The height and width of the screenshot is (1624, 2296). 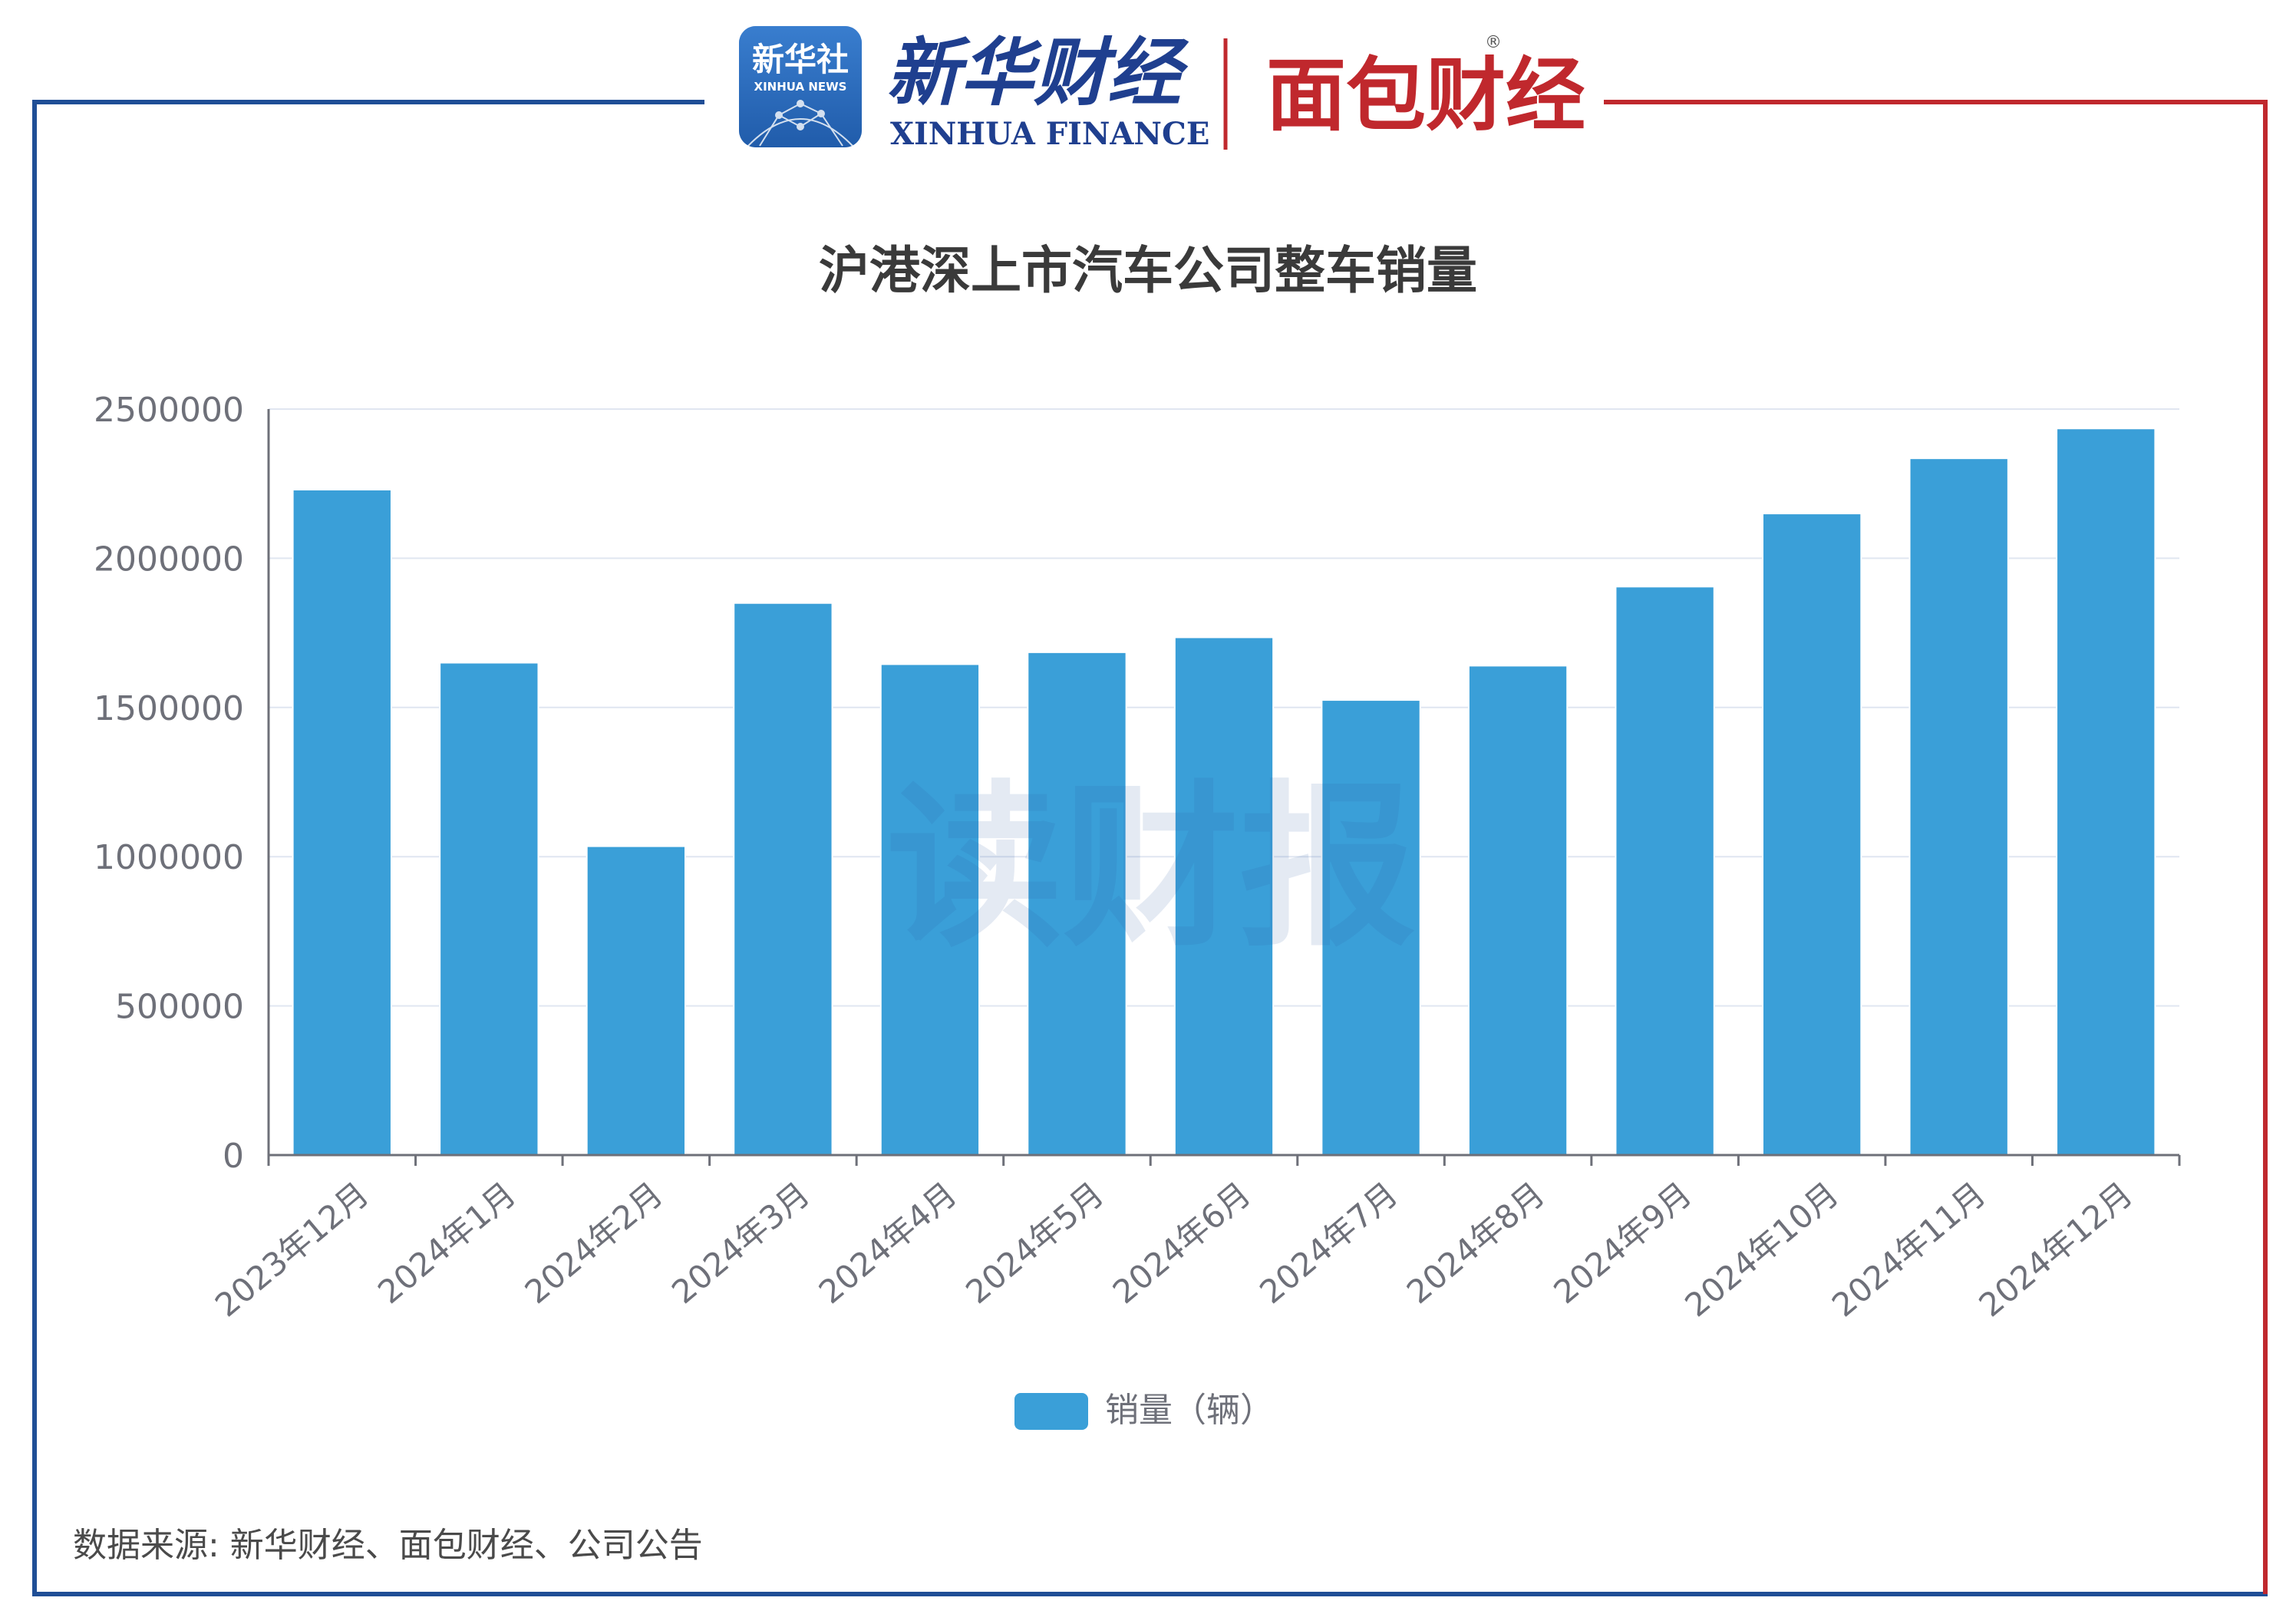 I want to click on partner-logo: 面包财经, so click(x=1425, y=95).